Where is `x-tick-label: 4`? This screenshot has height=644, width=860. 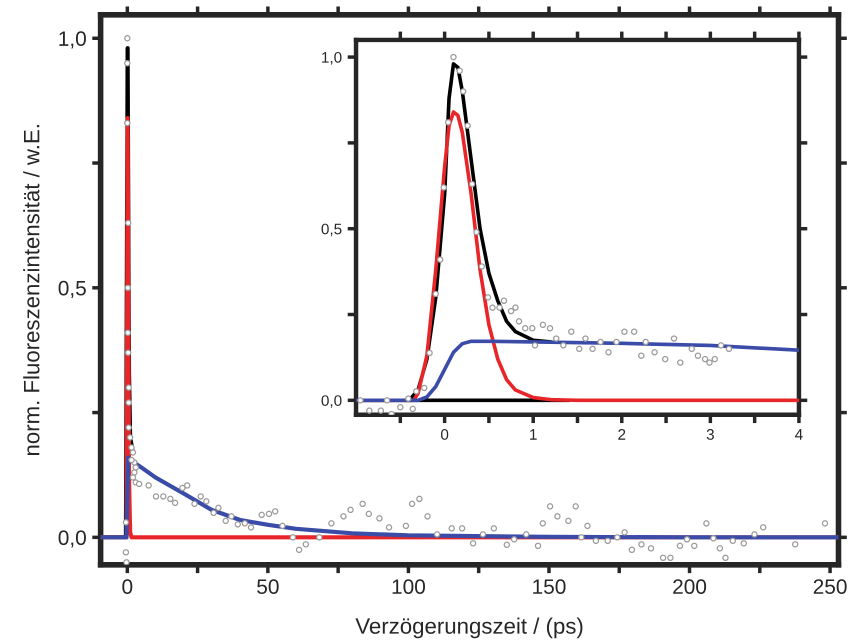 x-tick-label: 4 is located at coordinates (799, 434).